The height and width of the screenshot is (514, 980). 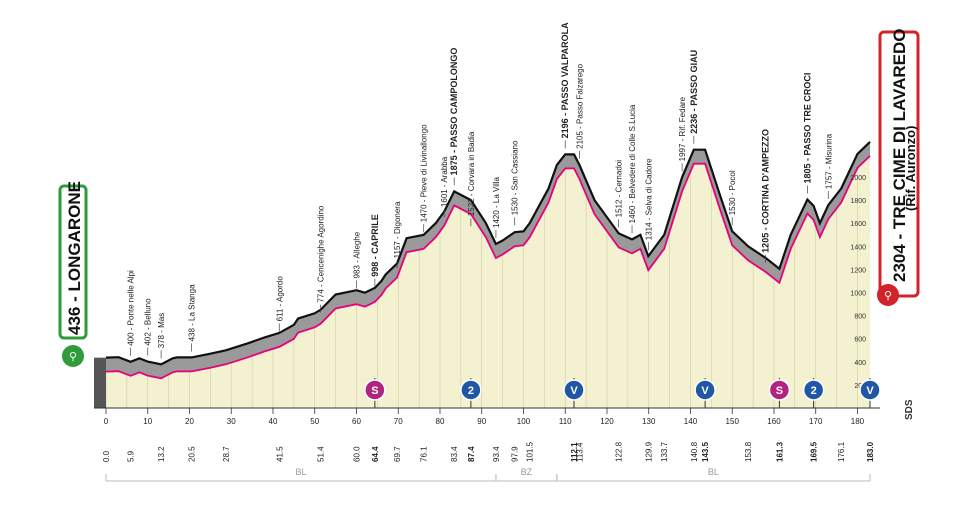 What do you see at coordinates (632, 163) in the screenshot?
I see `place-label: 1460 - Belvedere di Colle S.Lucia` at bounding box center [632, 163].